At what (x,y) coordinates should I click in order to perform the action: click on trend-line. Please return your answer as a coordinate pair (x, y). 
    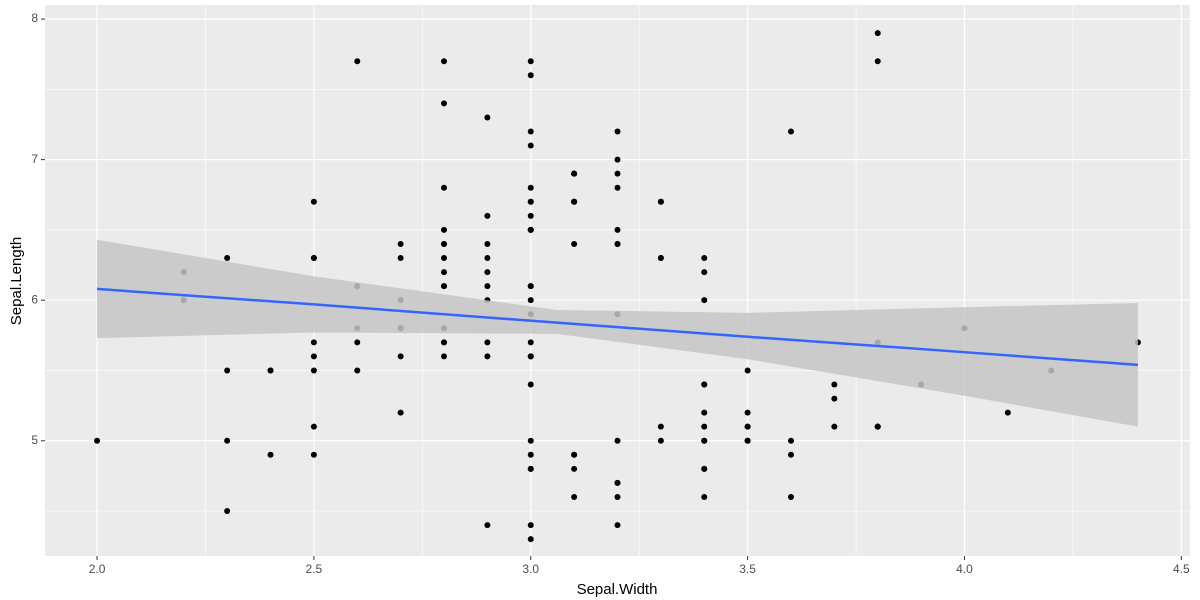
    Looking at the image, I should click on (617, 327).